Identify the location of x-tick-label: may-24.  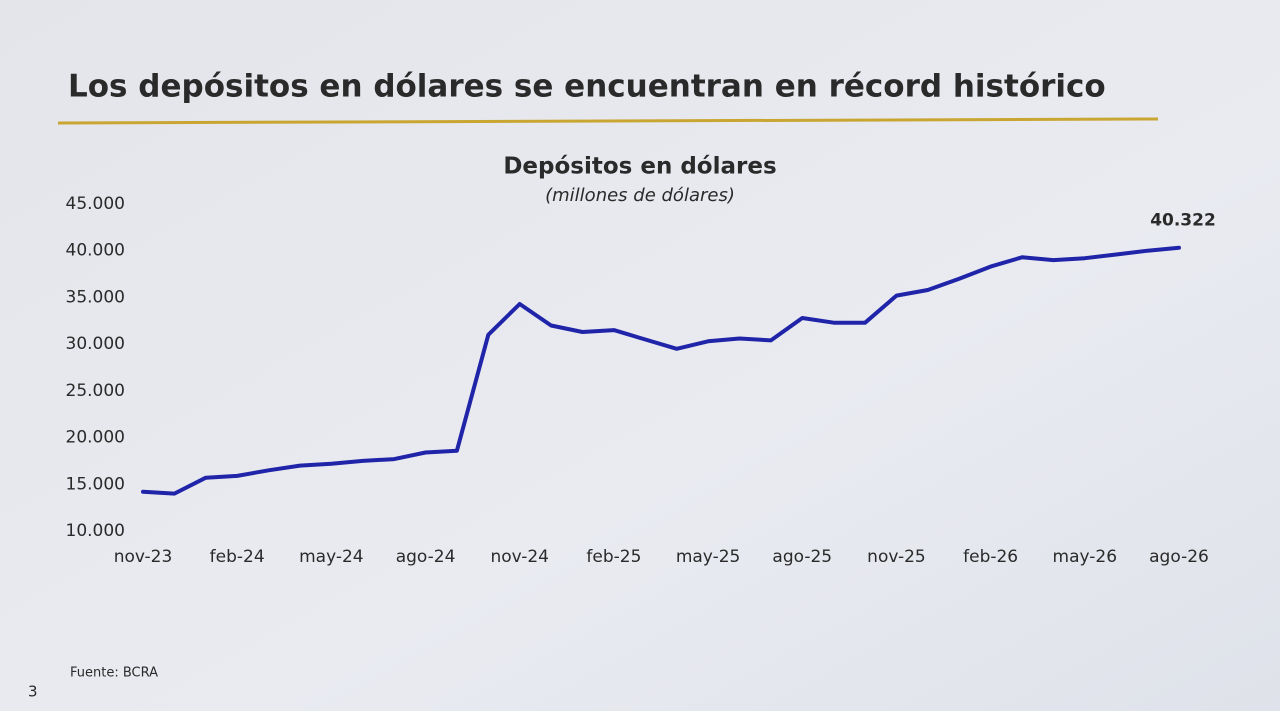
(331, 557).